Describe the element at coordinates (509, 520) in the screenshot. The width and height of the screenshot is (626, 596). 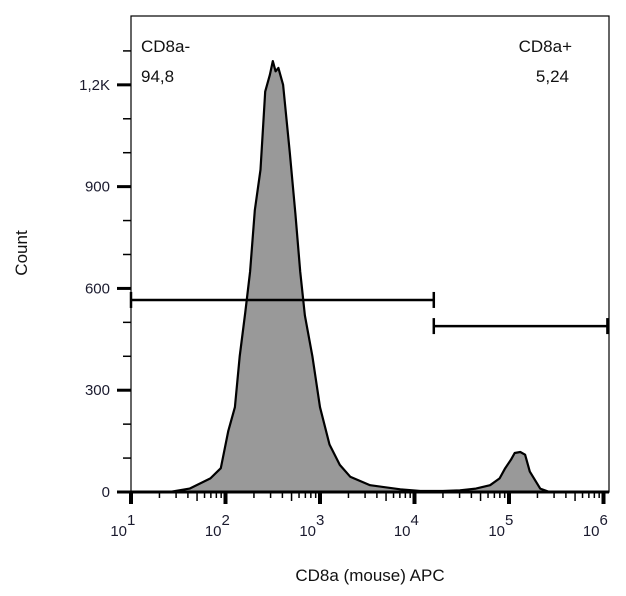
I see `x-tick-exponent: 5` at that location.